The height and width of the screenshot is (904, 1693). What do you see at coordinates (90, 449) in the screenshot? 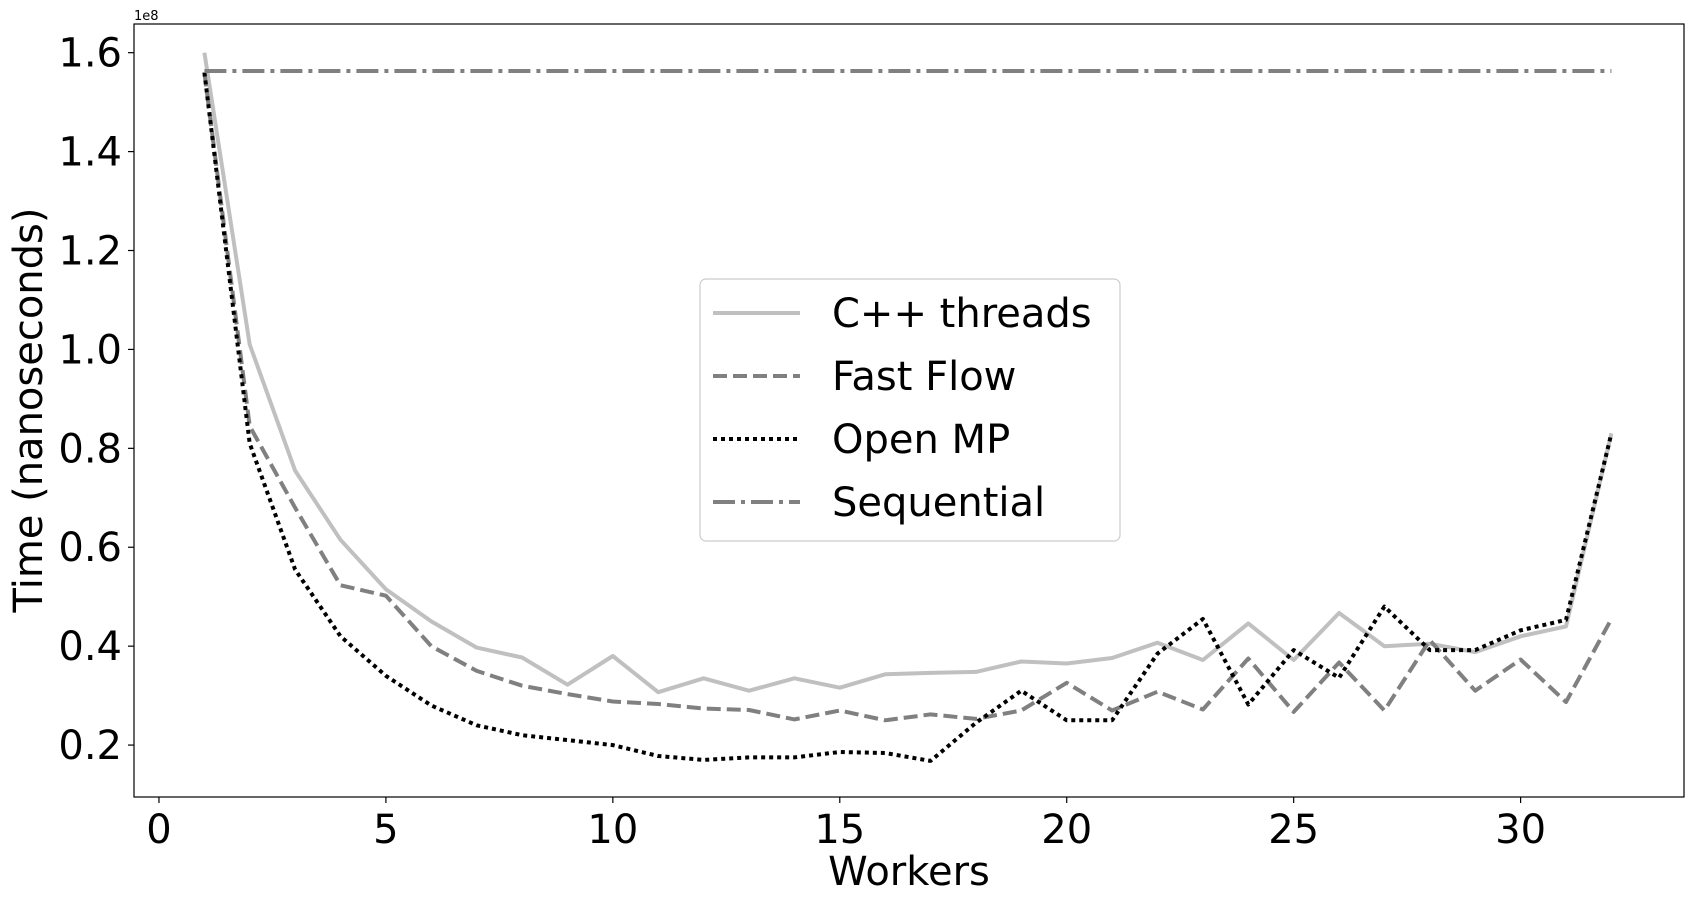
I see `y-tick-label: 0.8` at bounding box center [90, 449].